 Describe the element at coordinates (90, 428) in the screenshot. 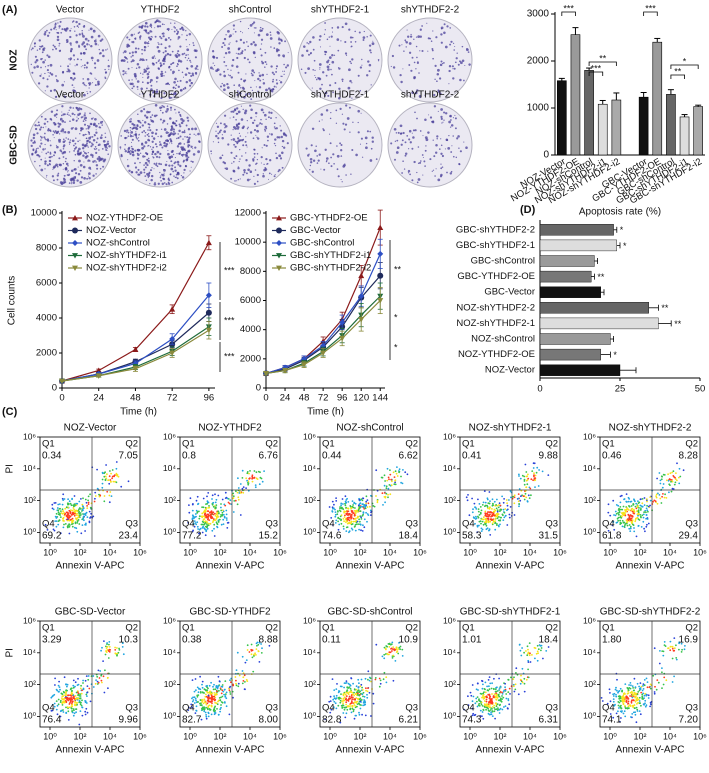

I see `plot-title: NOZ-Vector` at that location.